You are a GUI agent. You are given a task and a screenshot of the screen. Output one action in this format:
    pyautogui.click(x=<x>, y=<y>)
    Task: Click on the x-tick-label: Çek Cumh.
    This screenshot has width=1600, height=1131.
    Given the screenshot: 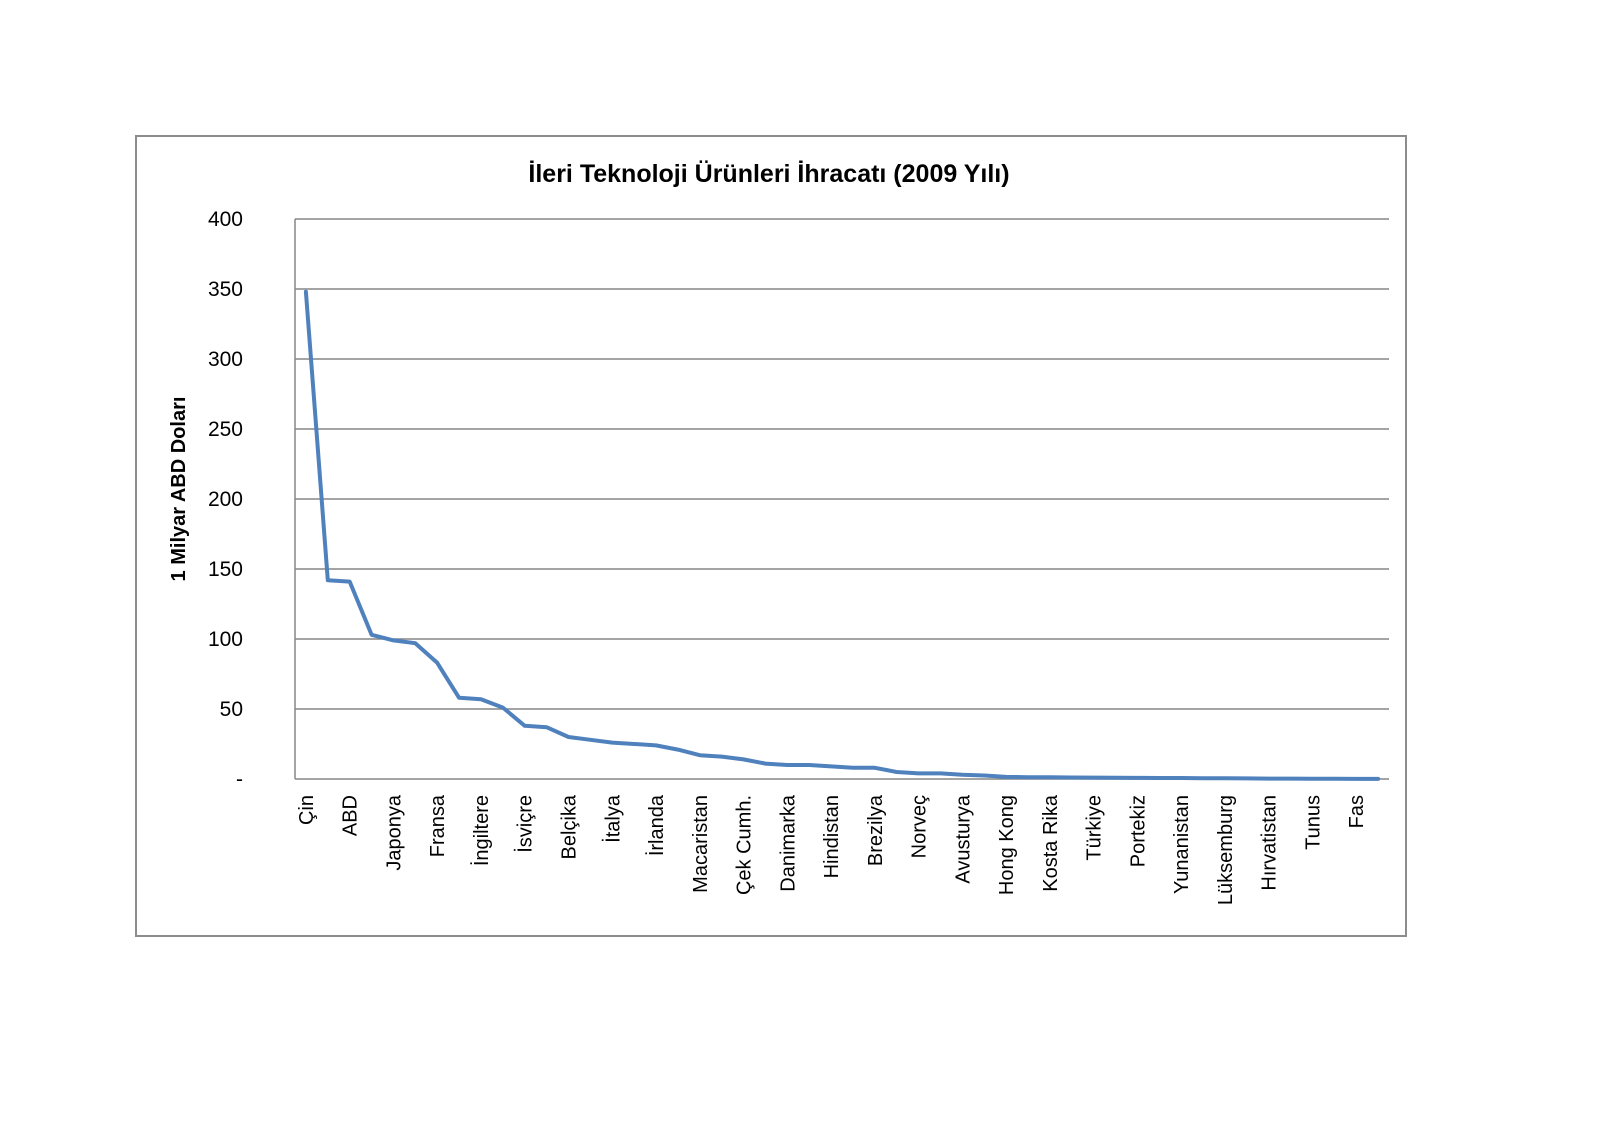 What is the action you would take?
    pyautogui.click(x=745, y=845)
    